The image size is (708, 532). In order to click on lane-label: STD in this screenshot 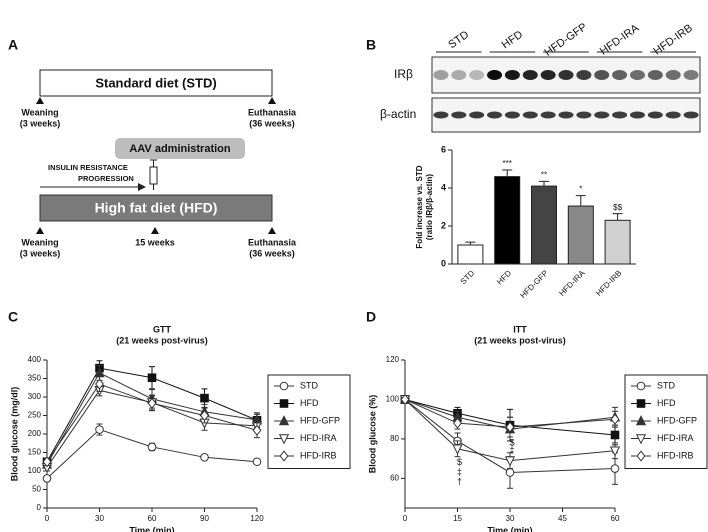, I will do `click(458, 40)`.